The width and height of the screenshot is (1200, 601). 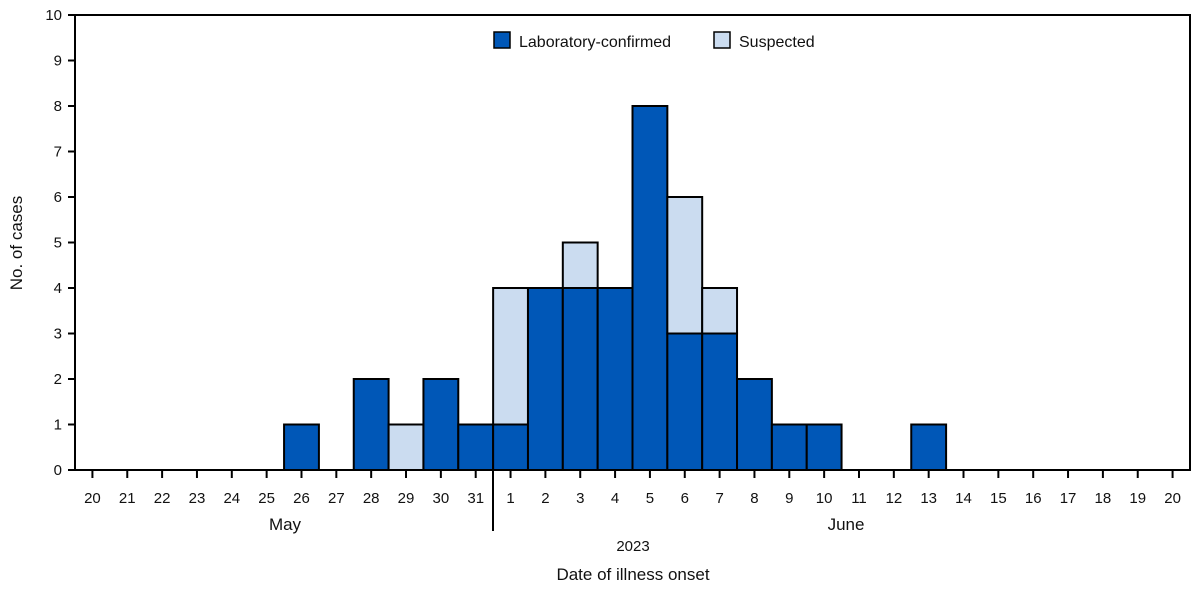 What do you see at coordinates (58, 61) in the screenshot?
I see `y-tick-label: 9` at bounding box center [58, 61].